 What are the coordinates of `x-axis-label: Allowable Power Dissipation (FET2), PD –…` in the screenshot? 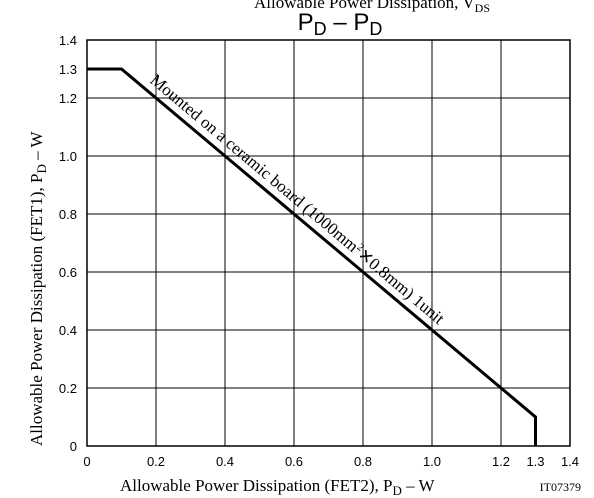 It's located at (278, 487).